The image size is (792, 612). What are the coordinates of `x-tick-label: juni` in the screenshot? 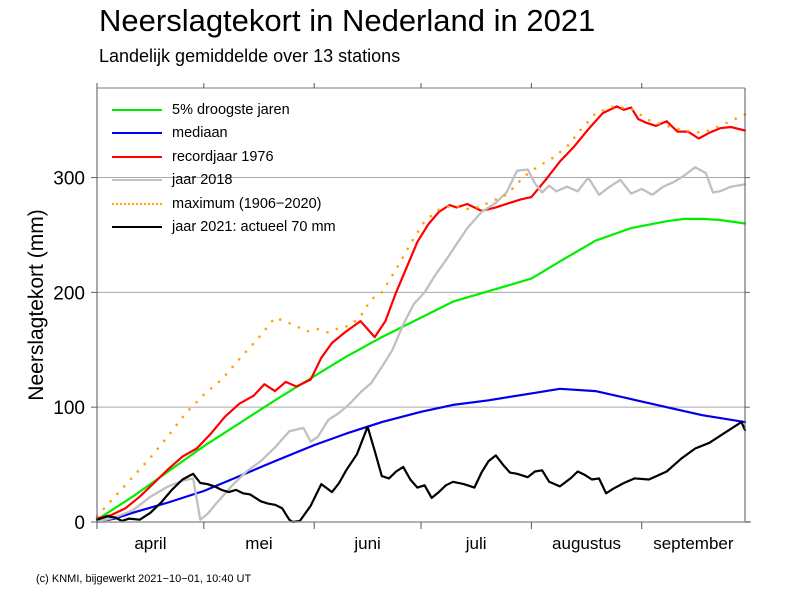 It's located at (366, 543).